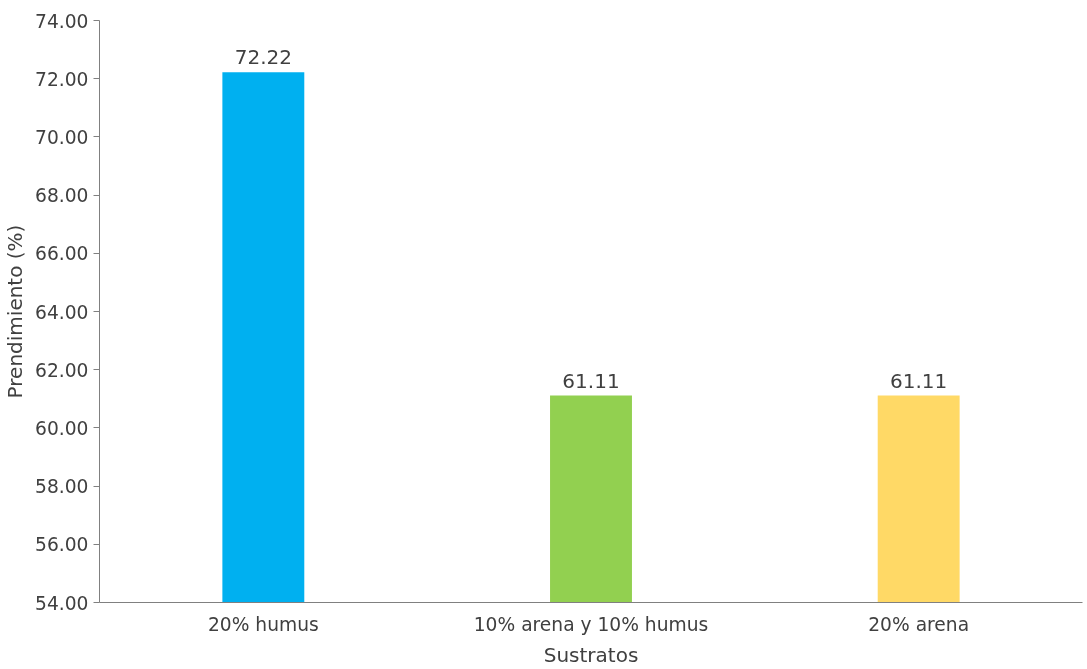 This screenshot has width=1087, height=669. I want to click on y-tick-label: 60.00, so click(62, 428).